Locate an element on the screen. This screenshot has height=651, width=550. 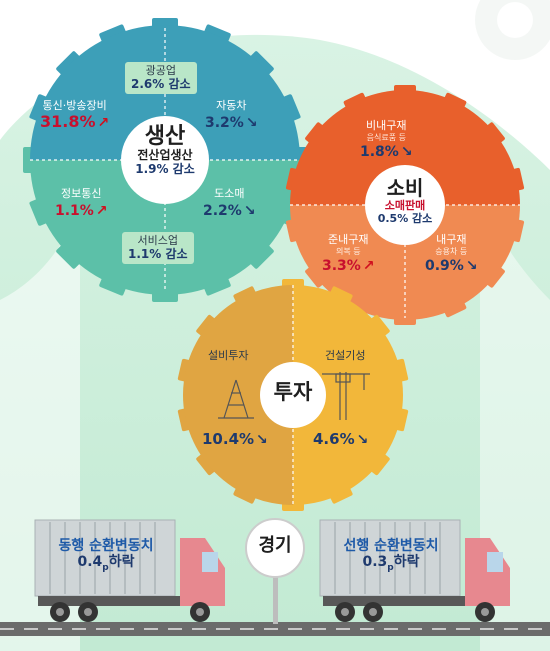
truck-left is located at coordinates (129, 570).